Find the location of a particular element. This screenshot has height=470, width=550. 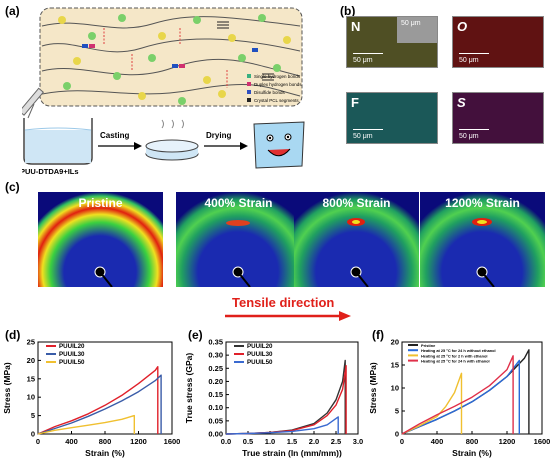

x-tick-label: 2.0 is located at coordinates (314, 441).